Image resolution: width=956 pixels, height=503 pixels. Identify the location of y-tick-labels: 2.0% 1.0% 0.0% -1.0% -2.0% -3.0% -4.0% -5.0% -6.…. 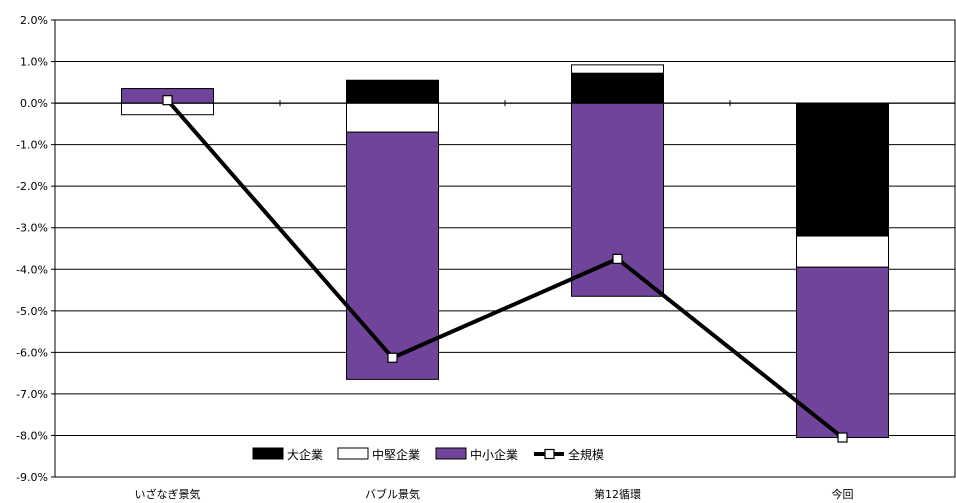
(32, 249).